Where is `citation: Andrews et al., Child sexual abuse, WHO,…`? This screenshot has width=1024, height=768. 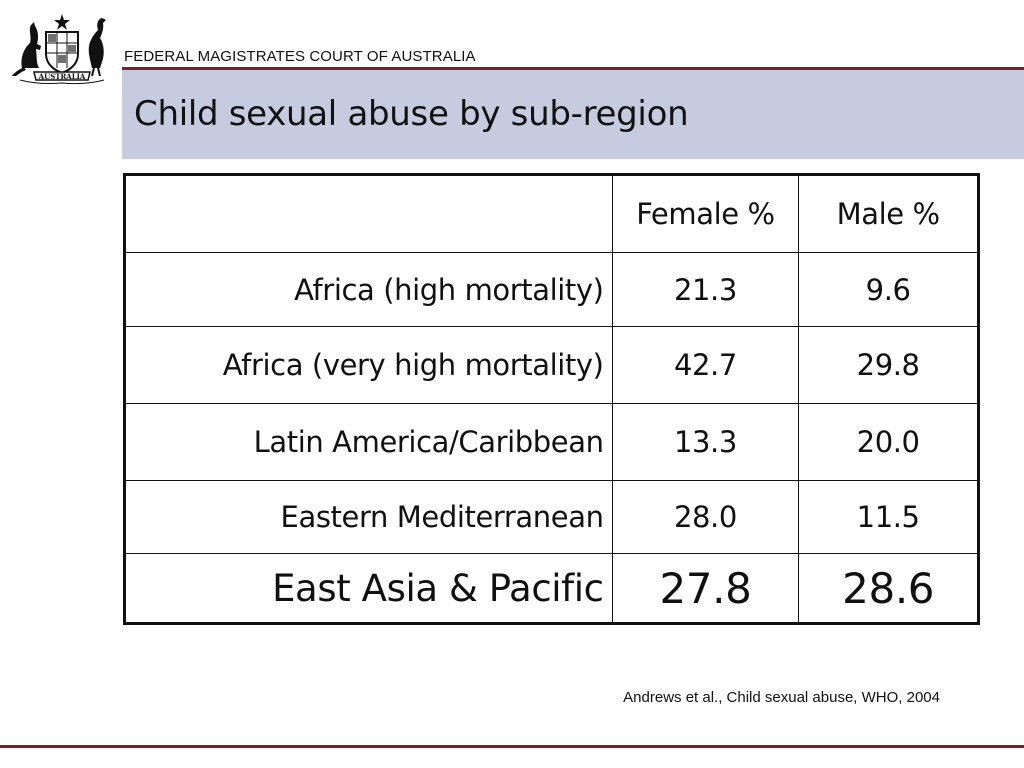 citation: Andrews et al., Child sexual abuse, WHO,… is located at coordinates (781, 697).